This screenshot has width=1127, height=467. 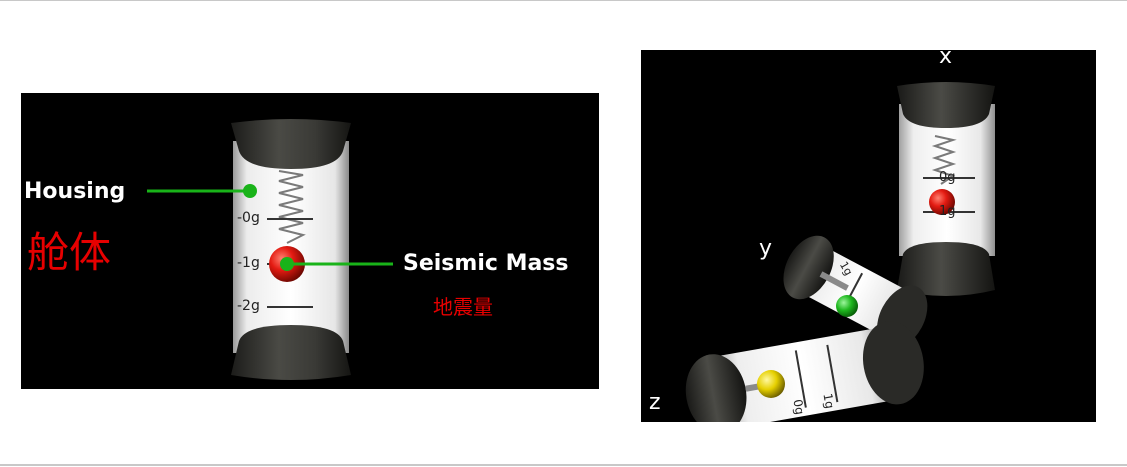 I want to click on x-axis-scale-label-0g: 0g, so click(x=947, y=177).